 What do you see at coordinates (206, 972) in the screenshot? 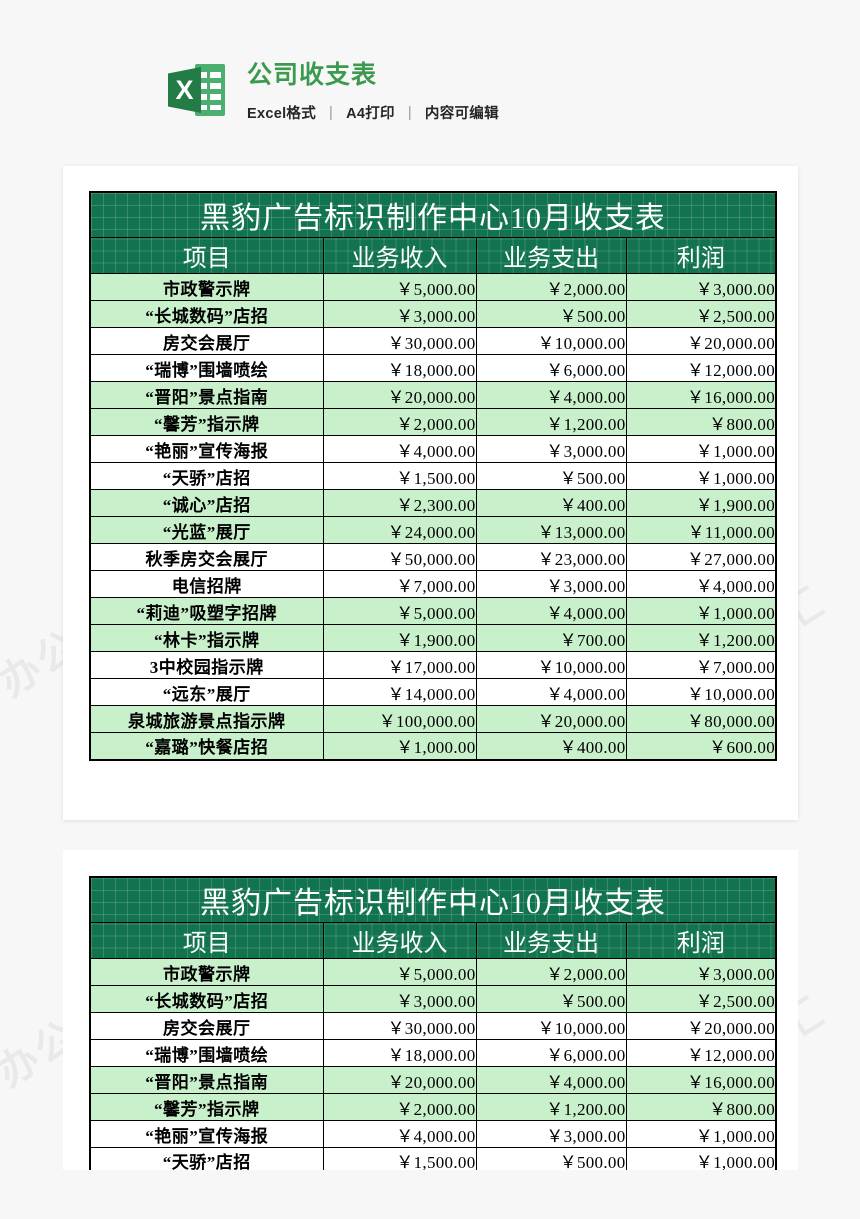
I see `cell-item: 市政警示牌` at bounding box center [206, 972].